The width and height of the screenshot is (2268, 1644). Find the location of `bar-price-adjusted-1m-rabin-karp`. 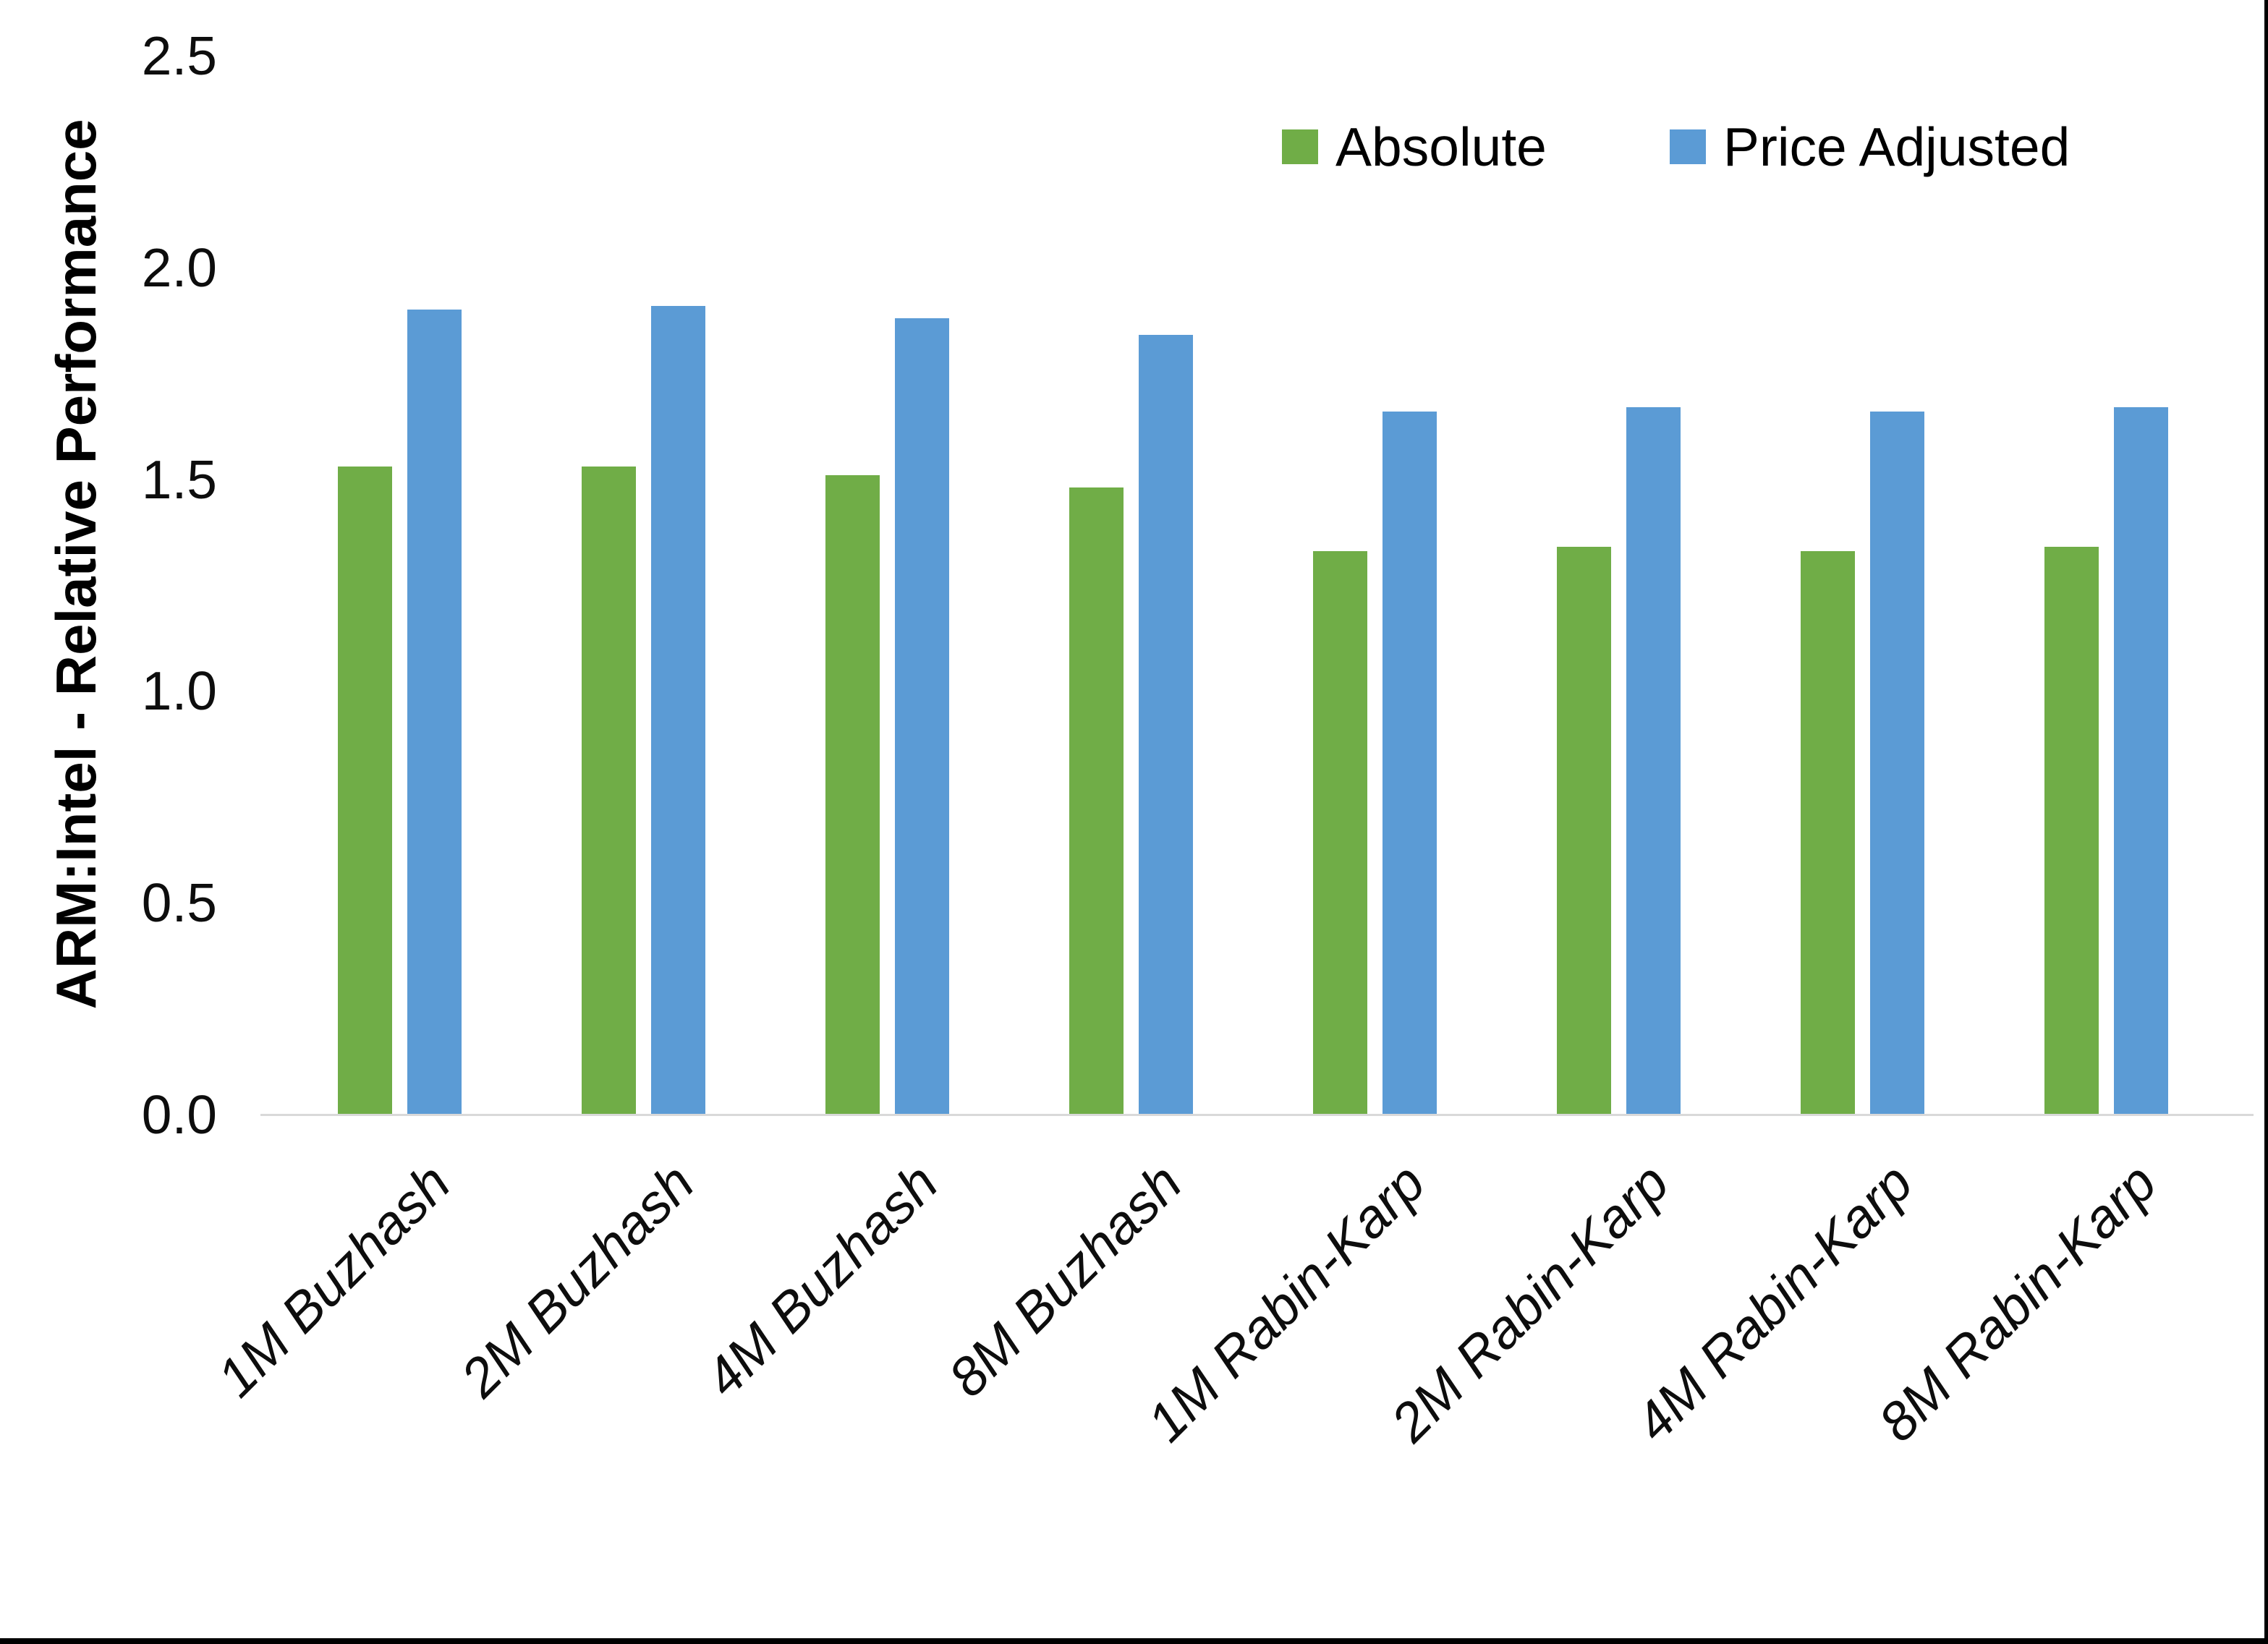

bar-price-adjusted-1m-rabin-karp is located at coordinates (1410, 763).